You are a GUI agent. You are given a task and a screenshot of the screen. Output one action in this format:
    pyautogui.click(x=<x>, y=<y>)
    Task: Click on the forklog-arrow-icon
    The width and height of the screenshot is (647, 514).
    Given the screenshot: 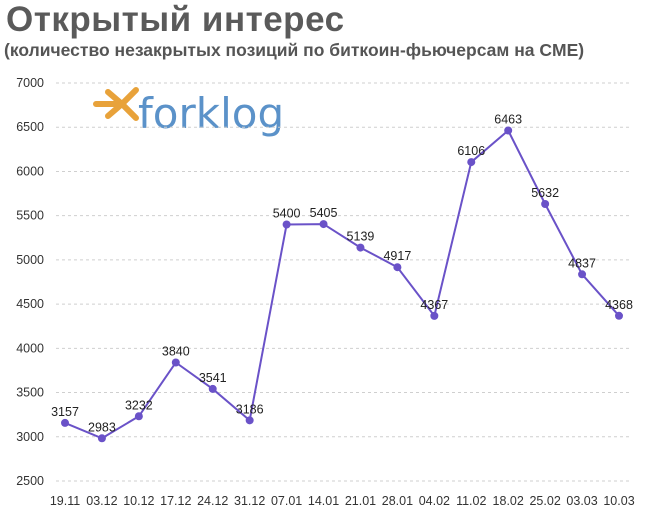 What is the action you would take?
    pyautogui.click(x=116, y=104)
    